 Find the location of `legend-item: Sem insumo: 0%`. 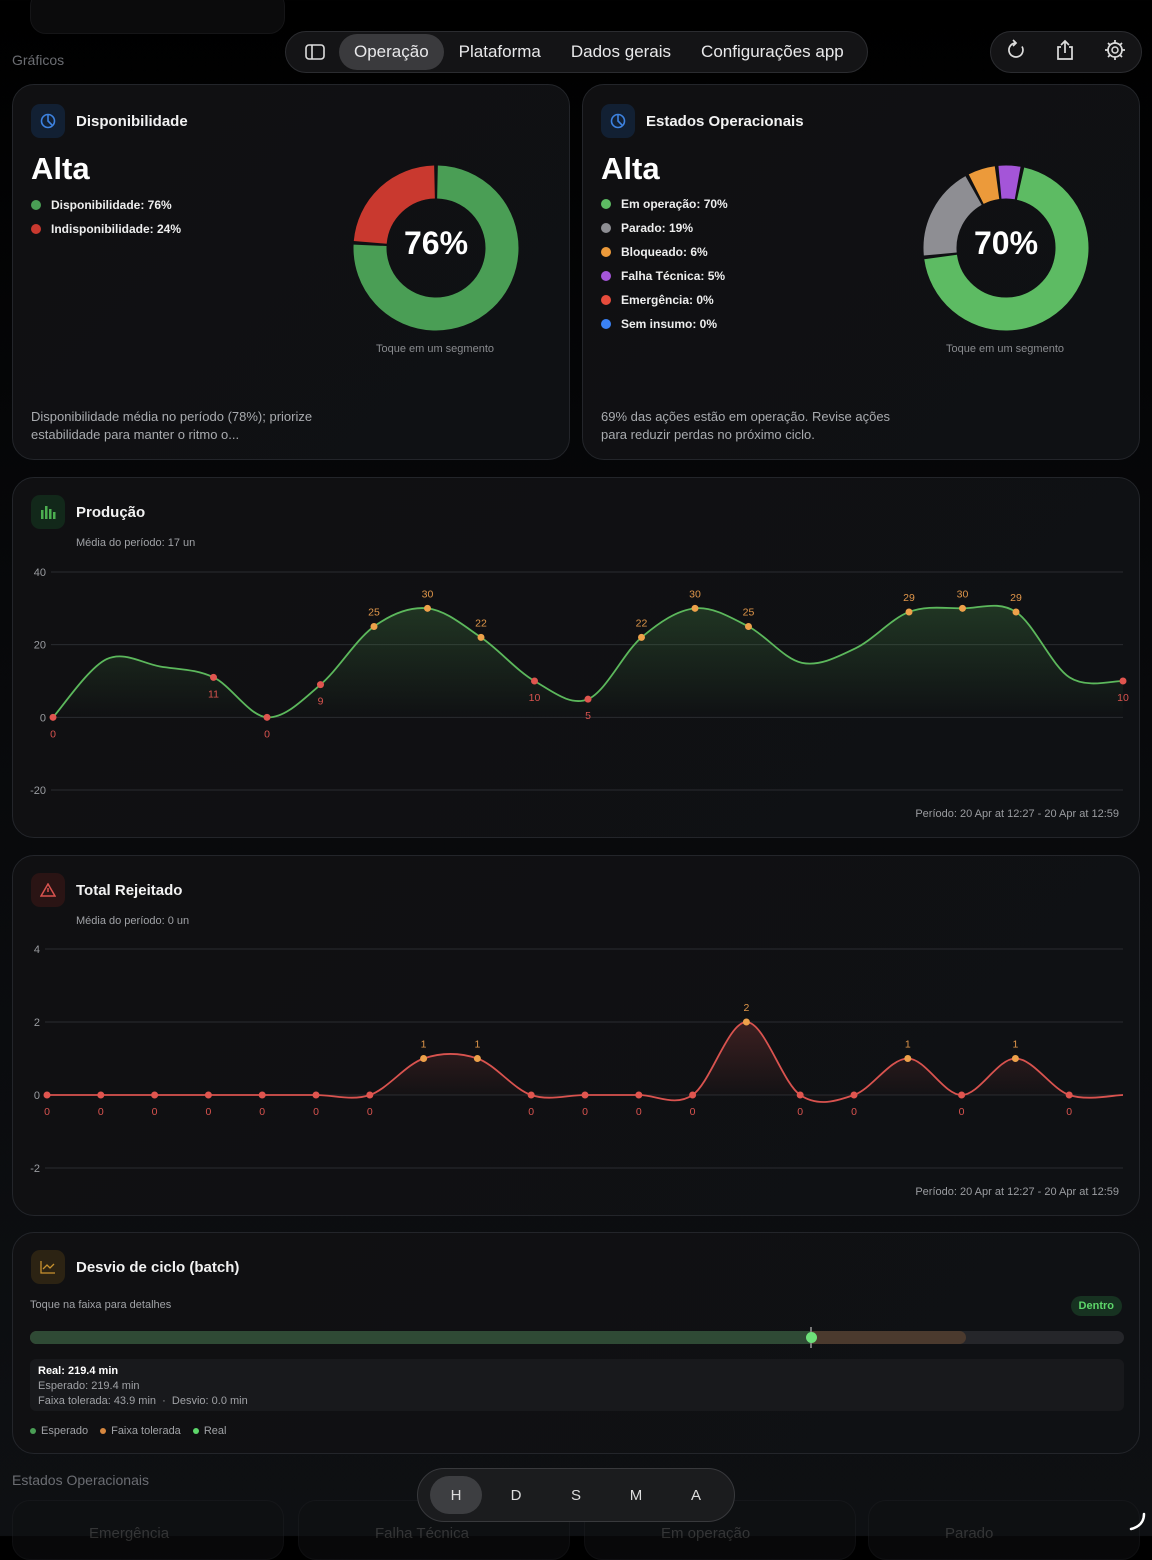

legend-item: Sem insumo: 0% is located at coordinates (664, 324).